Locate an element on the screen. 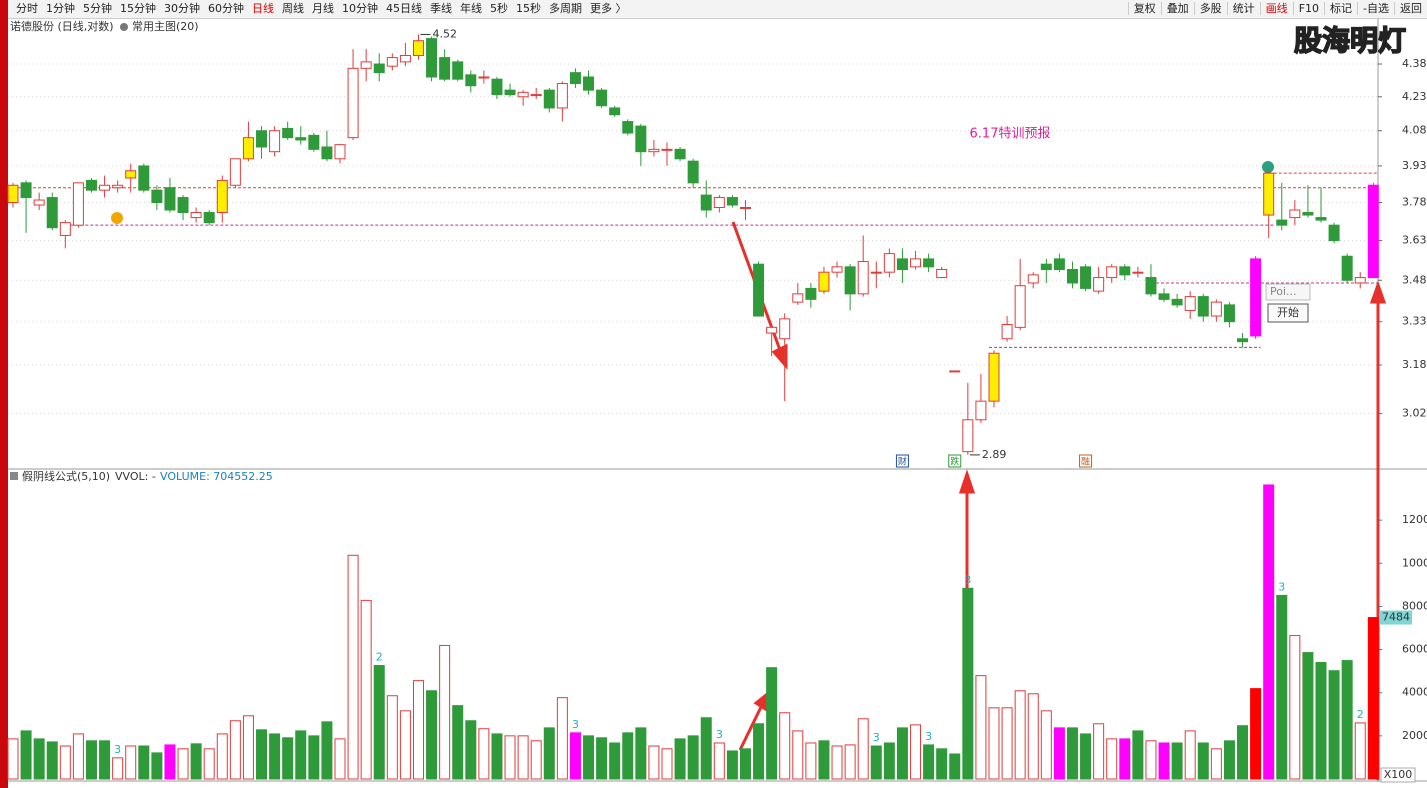 The image size is (1427, 788). period-tab: 年线 is located at coordinates (471, 8).